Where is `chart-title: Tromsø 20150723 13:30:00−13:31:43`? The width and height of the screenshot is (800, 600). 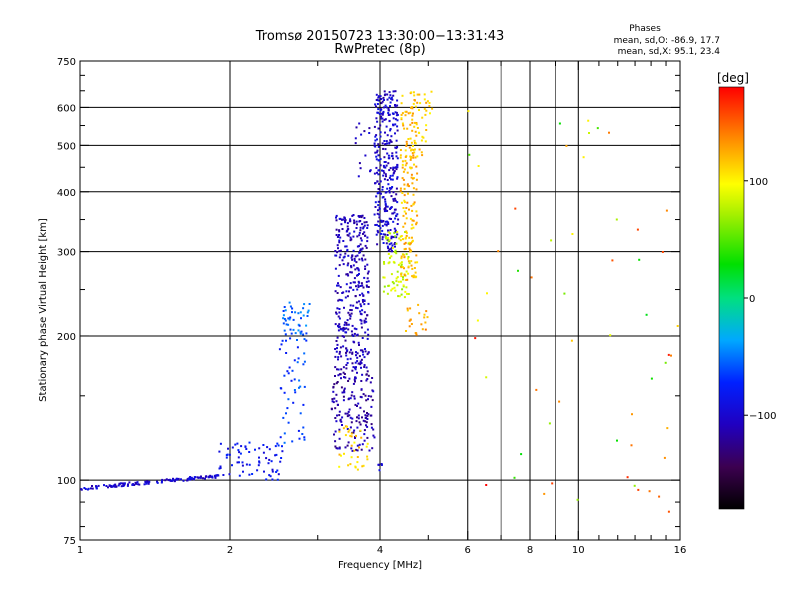
chart-title: Tromsø 20150723 13:30:00−13:31:43 is located at coordinates (380, 36).